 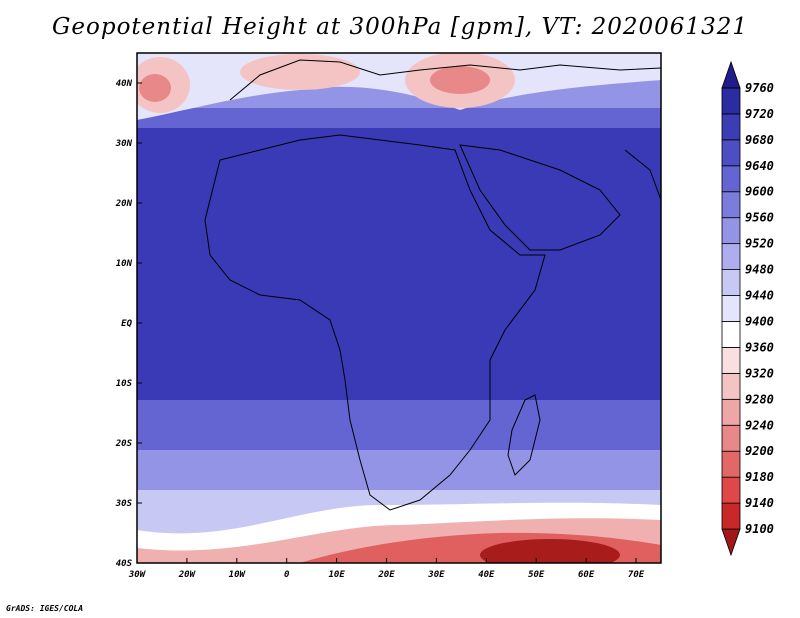 I want to click on lon-tick-label: 0, so click(x=287, y=575).